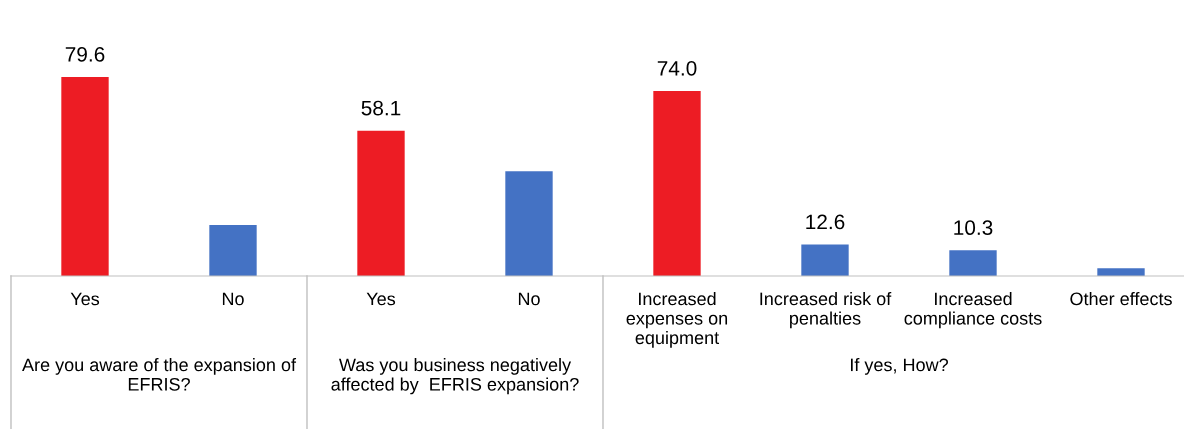 The width and height of the screenshot is (1184, 429). What do you see at coordinates (826, 310) in the screenshot?
I see `x-tick-label: Increased risk of penalties` at bounding box center [826, 310].